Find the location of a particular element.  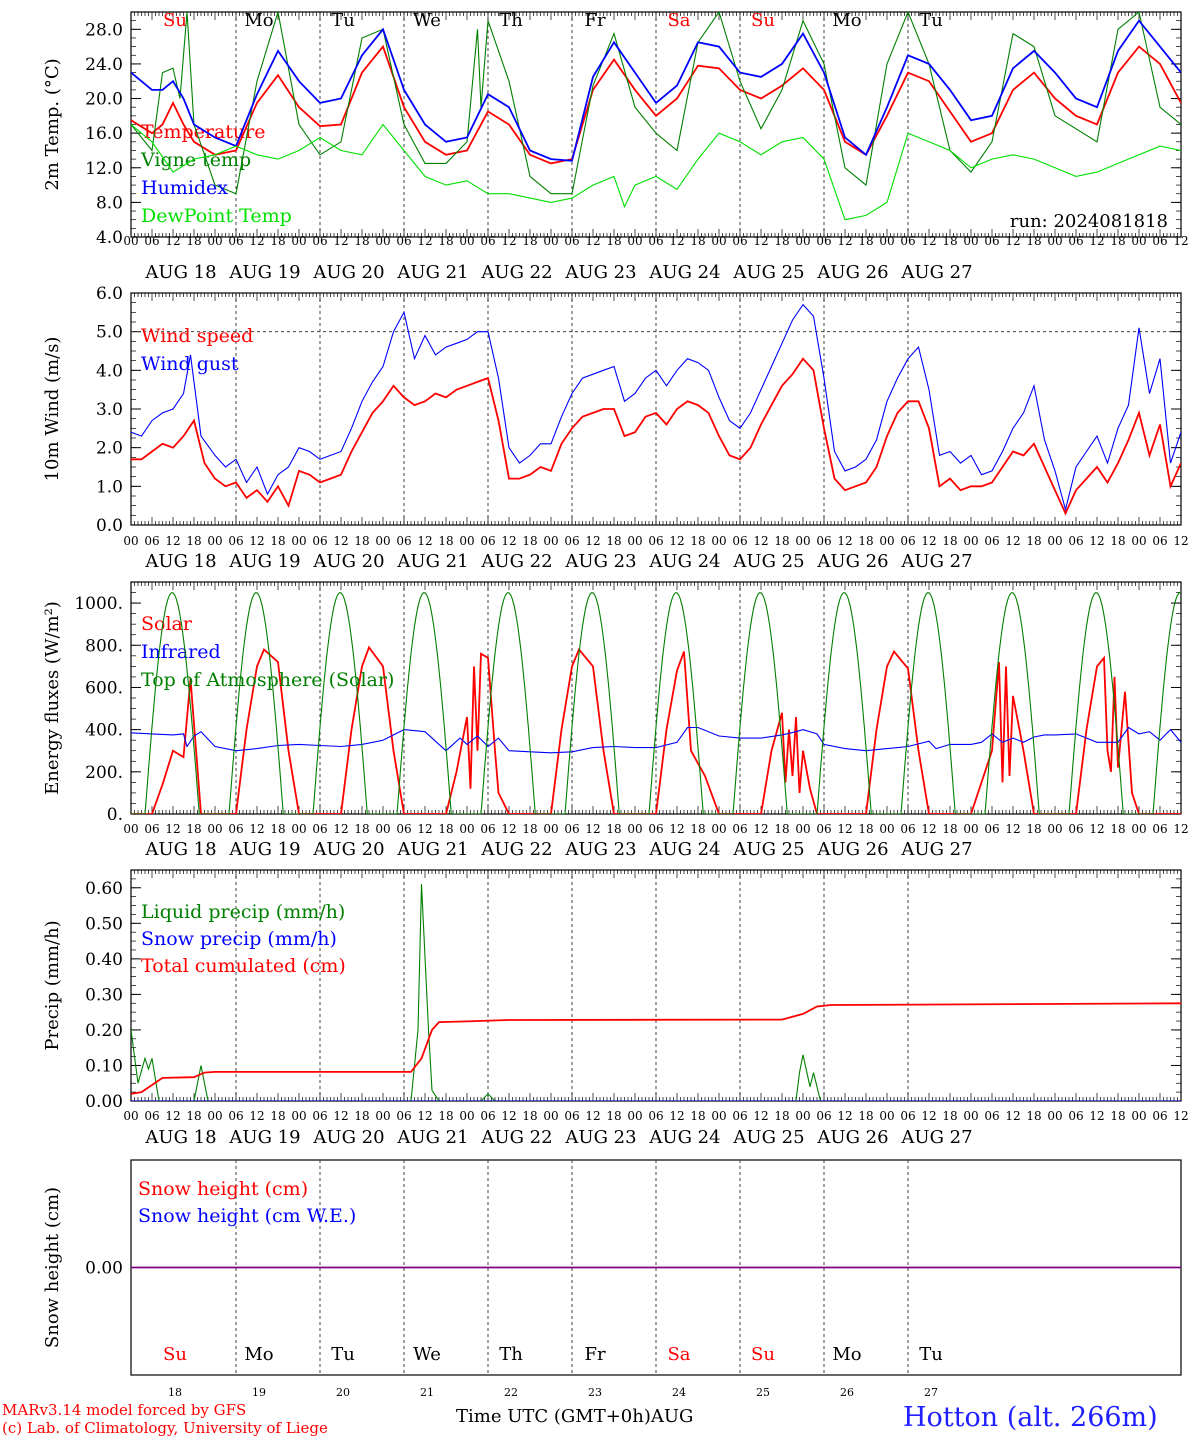

series-line-top-of-atmosphere-solar is located at coordinates (656, 703).